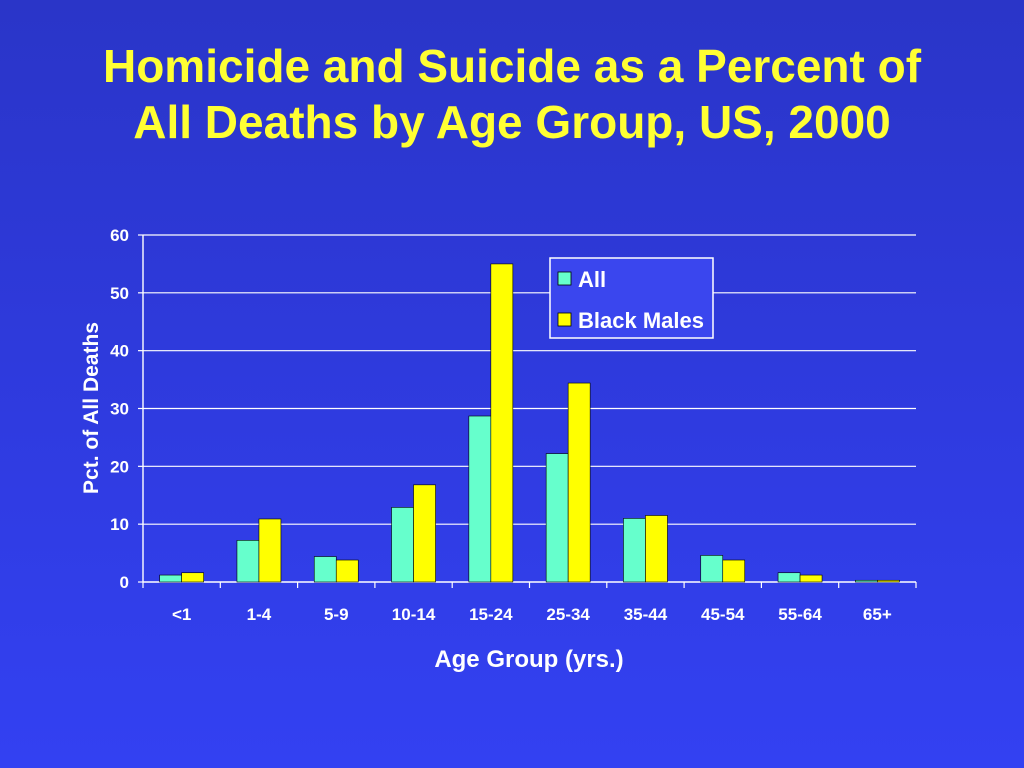  What do you see at coordinates (336, 614) in the screenshot?
I see `x-tick-label-2: 5-9` at bounding box center [336, 614].